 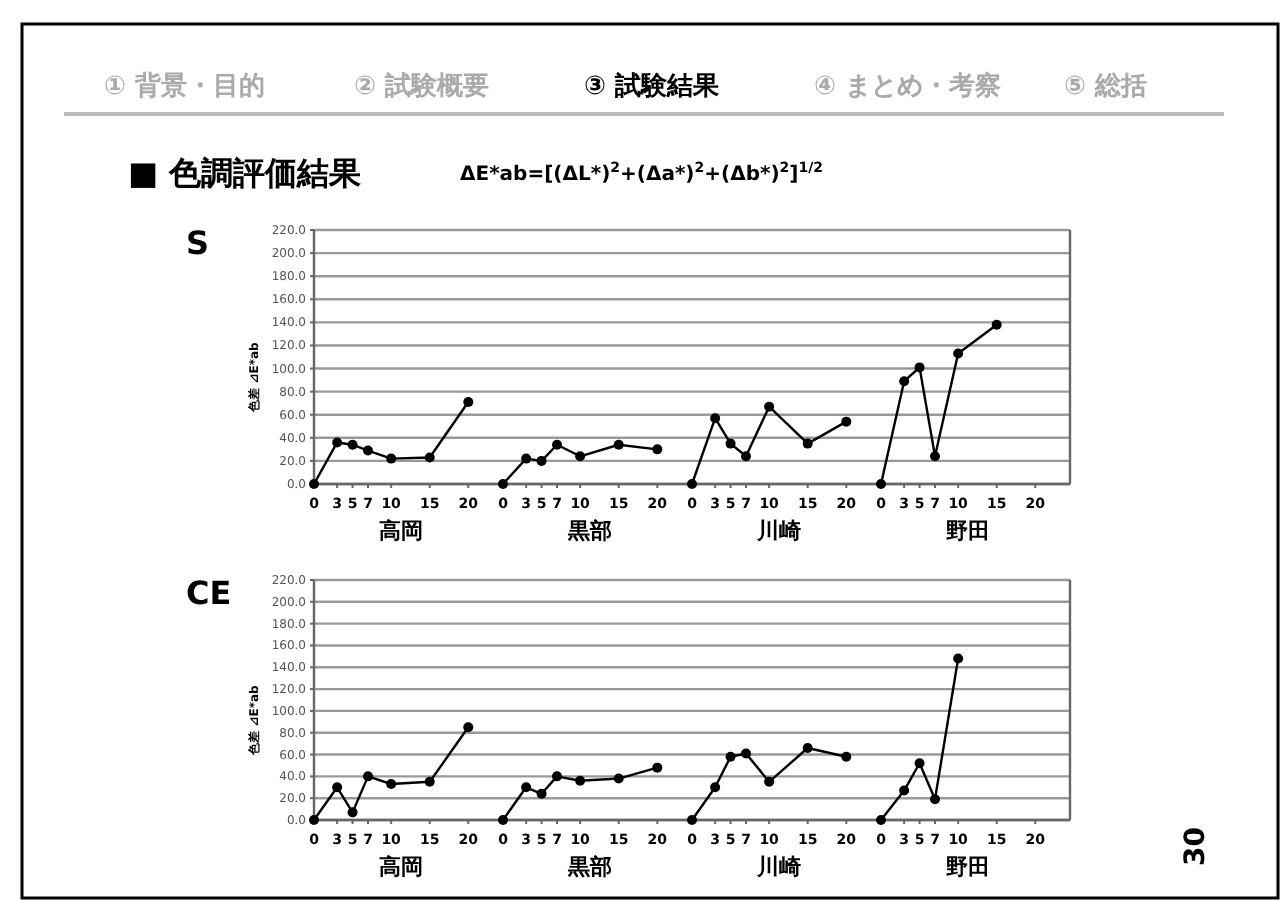 What do you see at coordinates (198, 243) in the screenshot?
I see `chart-title: S` at bounding box center [198, 243].